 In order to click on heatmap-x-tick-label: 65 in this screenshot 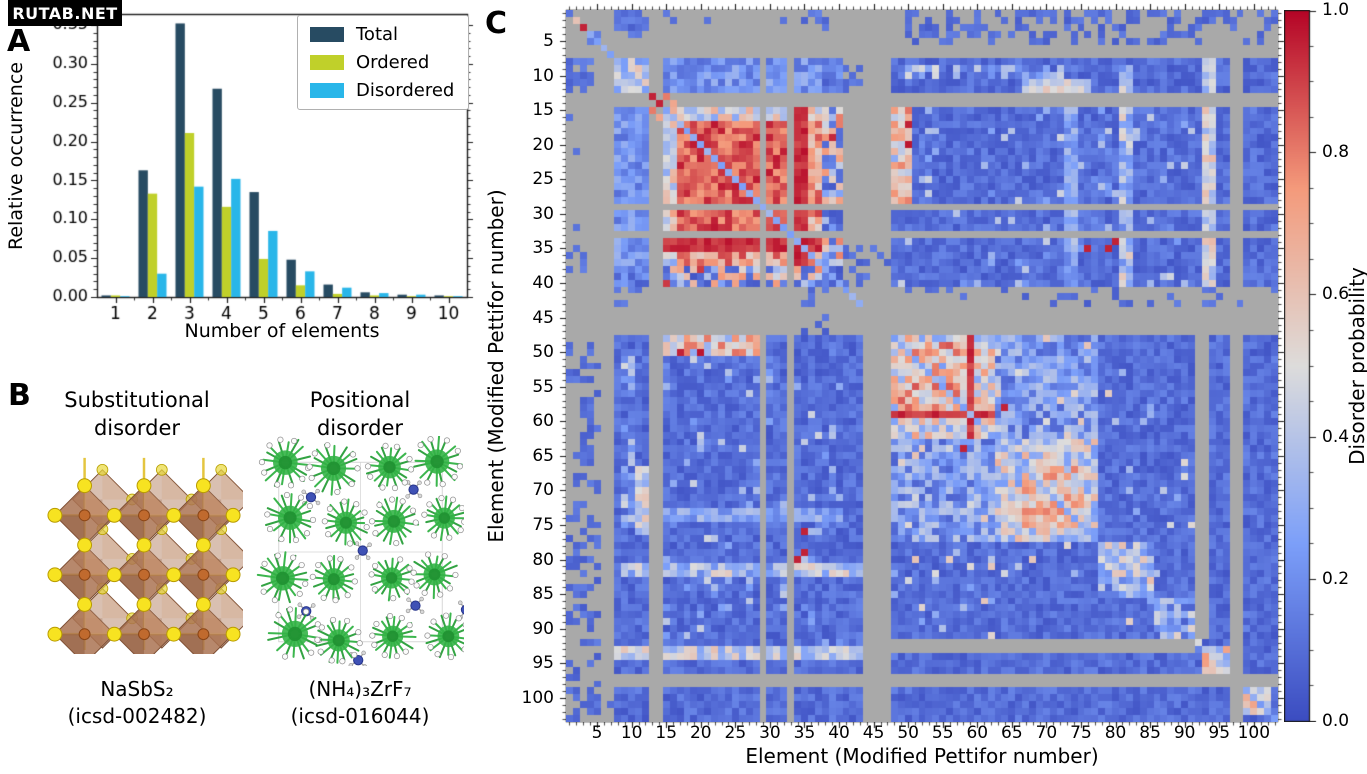, I will do `click(1012, 733)`.